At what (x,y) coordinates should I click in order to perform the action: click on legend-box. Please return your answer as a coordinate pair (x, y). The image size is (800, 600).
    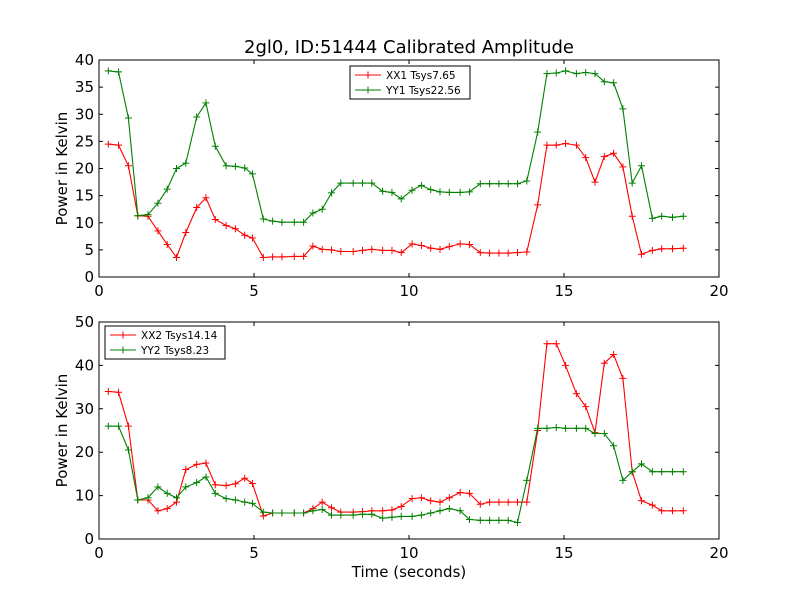
    Looking at the image, I should click on (165, 342).